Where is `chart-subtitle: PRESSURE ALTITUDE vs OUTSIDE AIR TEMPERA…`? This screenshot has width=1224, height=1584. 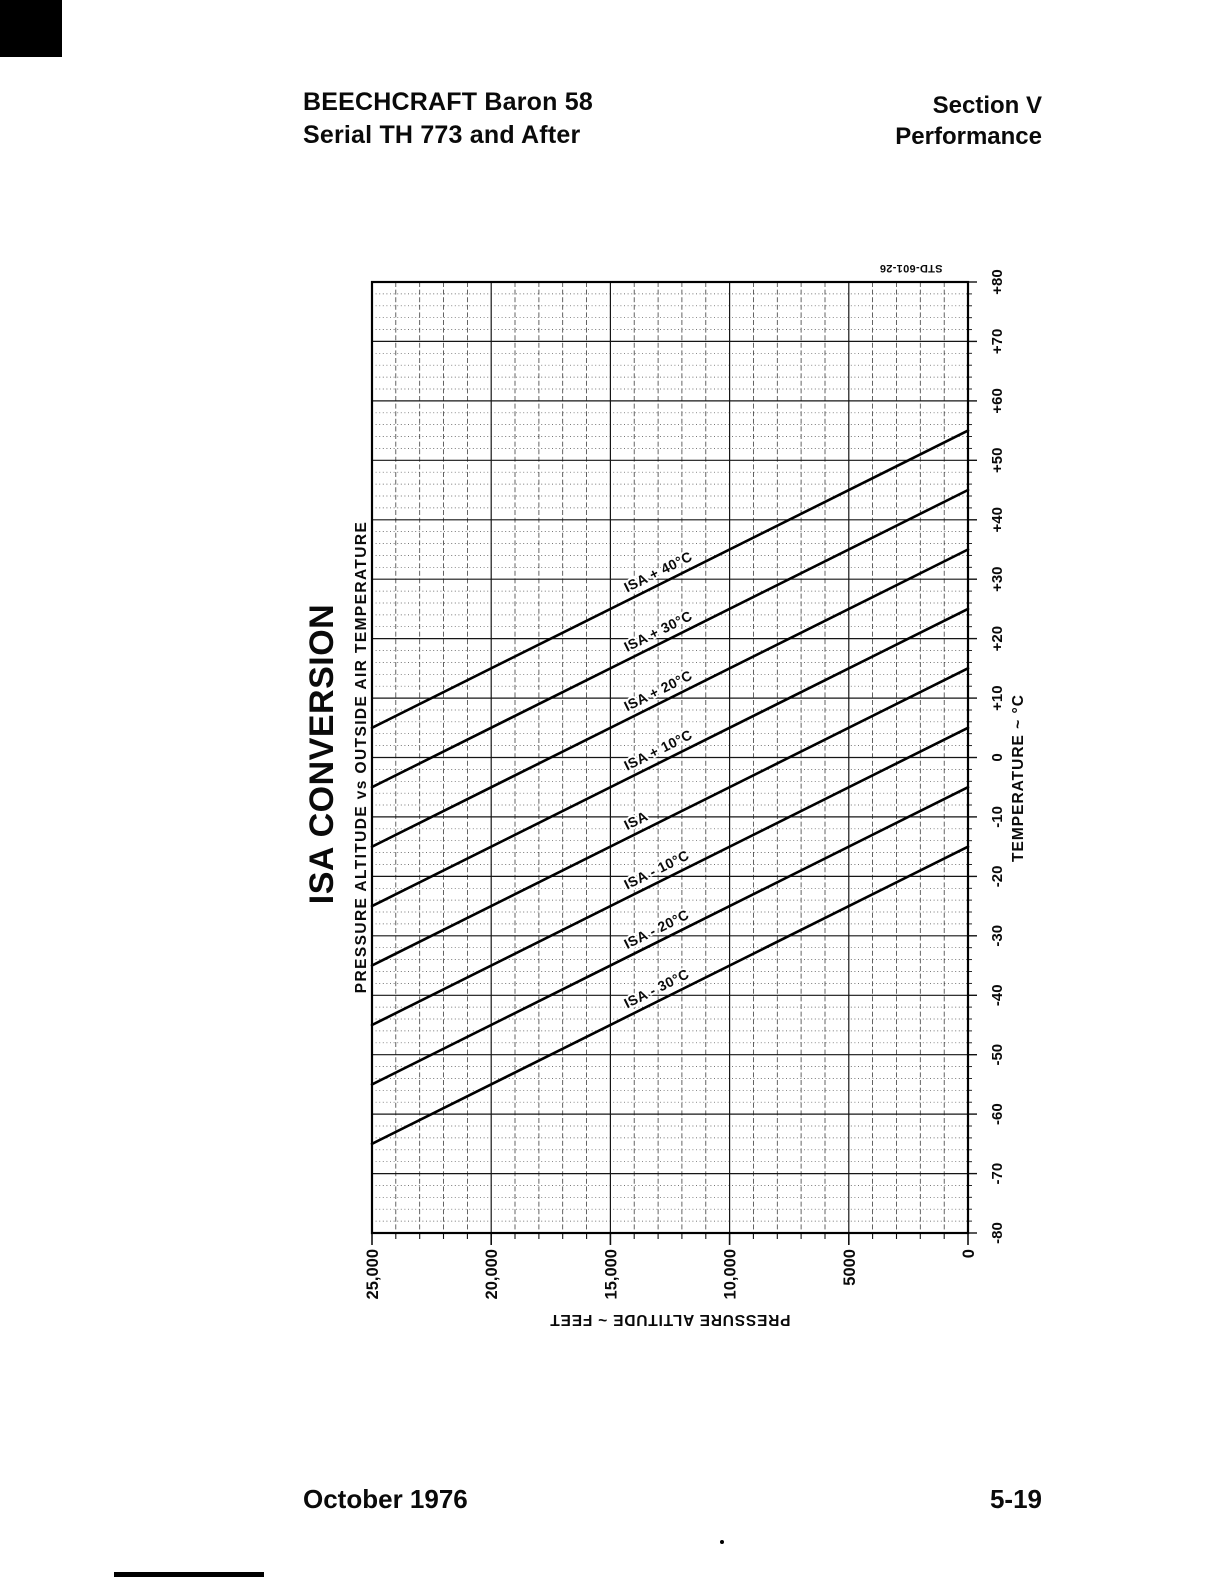 chart-subtitle: PRESSURE ALTITUDE vs OUTSIDE AIR TEMPERA… is located at coordinates (361, 757).